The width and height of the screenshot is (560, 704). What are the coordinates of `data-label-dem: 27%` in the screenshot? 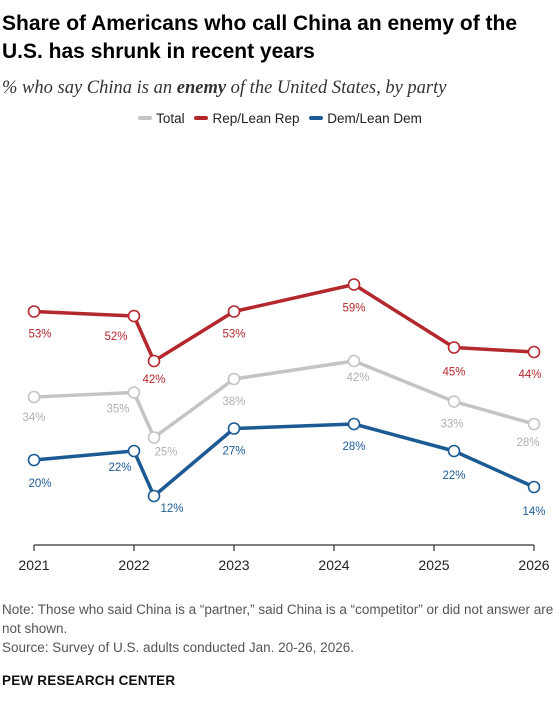 It's located at (233, 452).